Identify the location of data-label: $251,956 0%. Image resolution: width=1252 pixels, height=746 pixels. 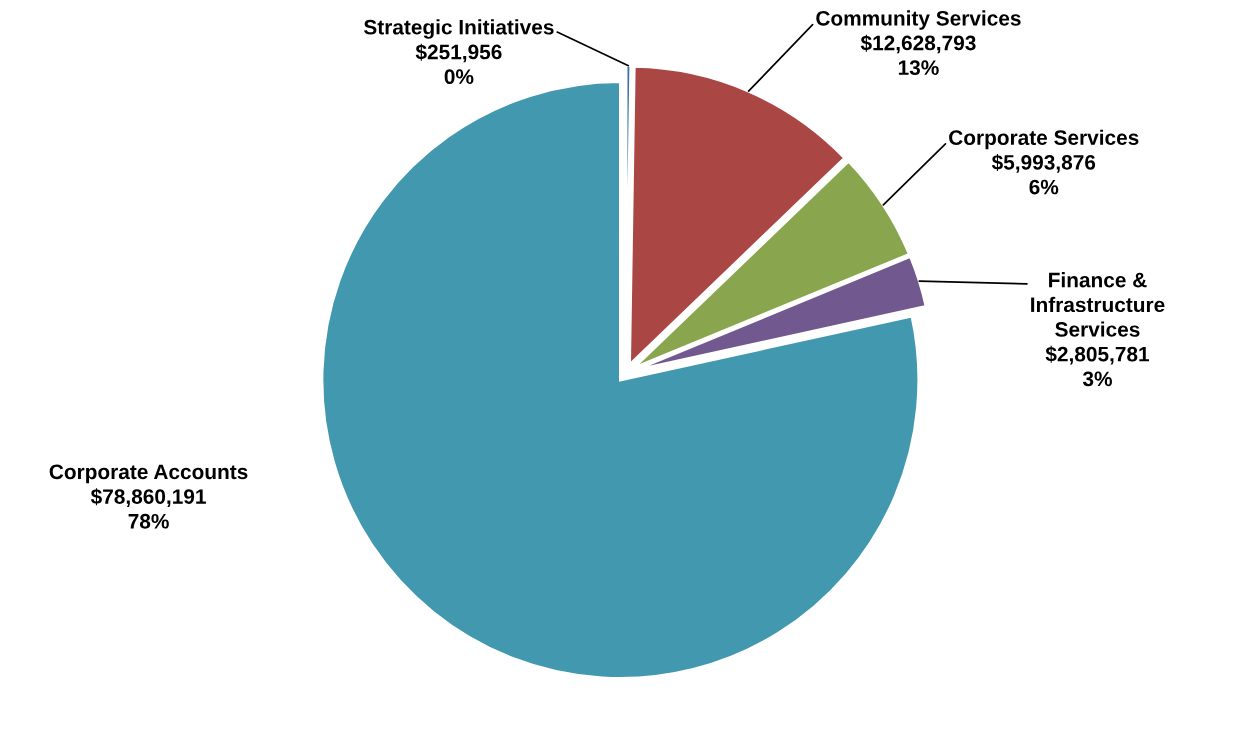
(458, 64).